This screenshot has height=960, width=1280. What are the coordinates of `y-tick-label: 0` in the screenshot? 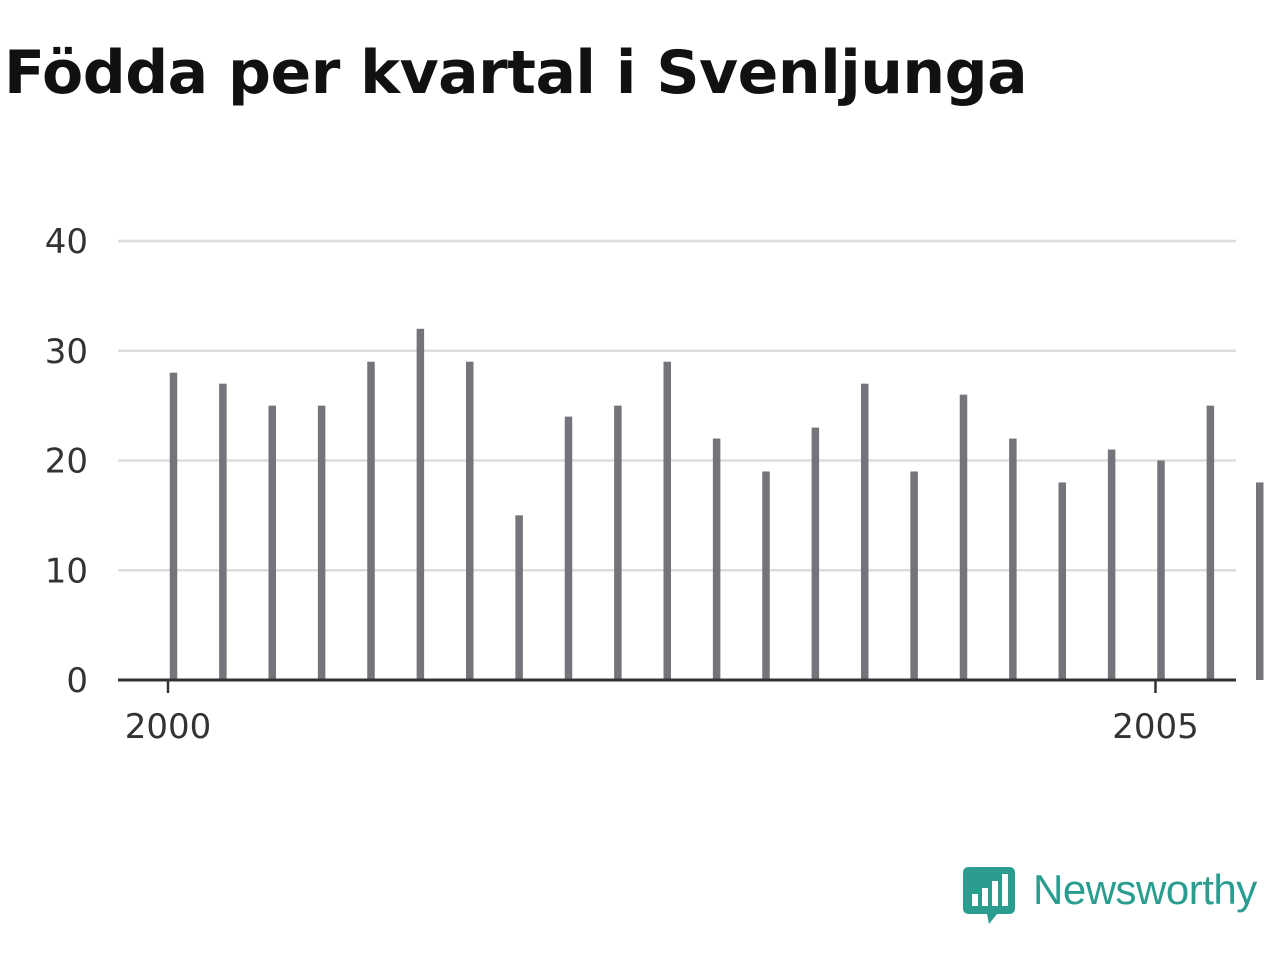 It's located at (77, 681).